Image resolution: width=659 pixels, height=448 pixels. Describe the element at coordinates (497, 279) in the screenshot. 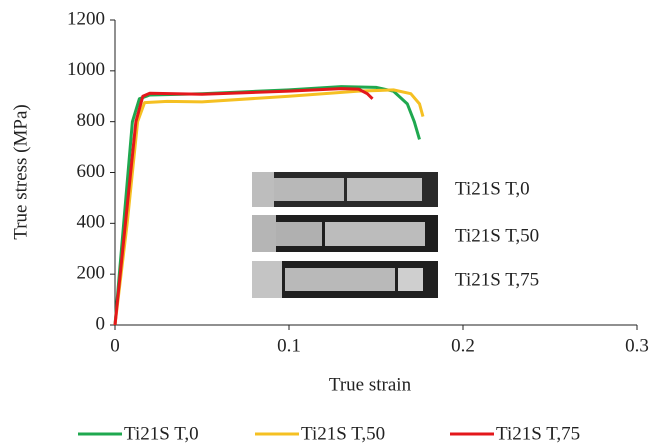

I see `inset-label: Ti21S T,75` at that location.